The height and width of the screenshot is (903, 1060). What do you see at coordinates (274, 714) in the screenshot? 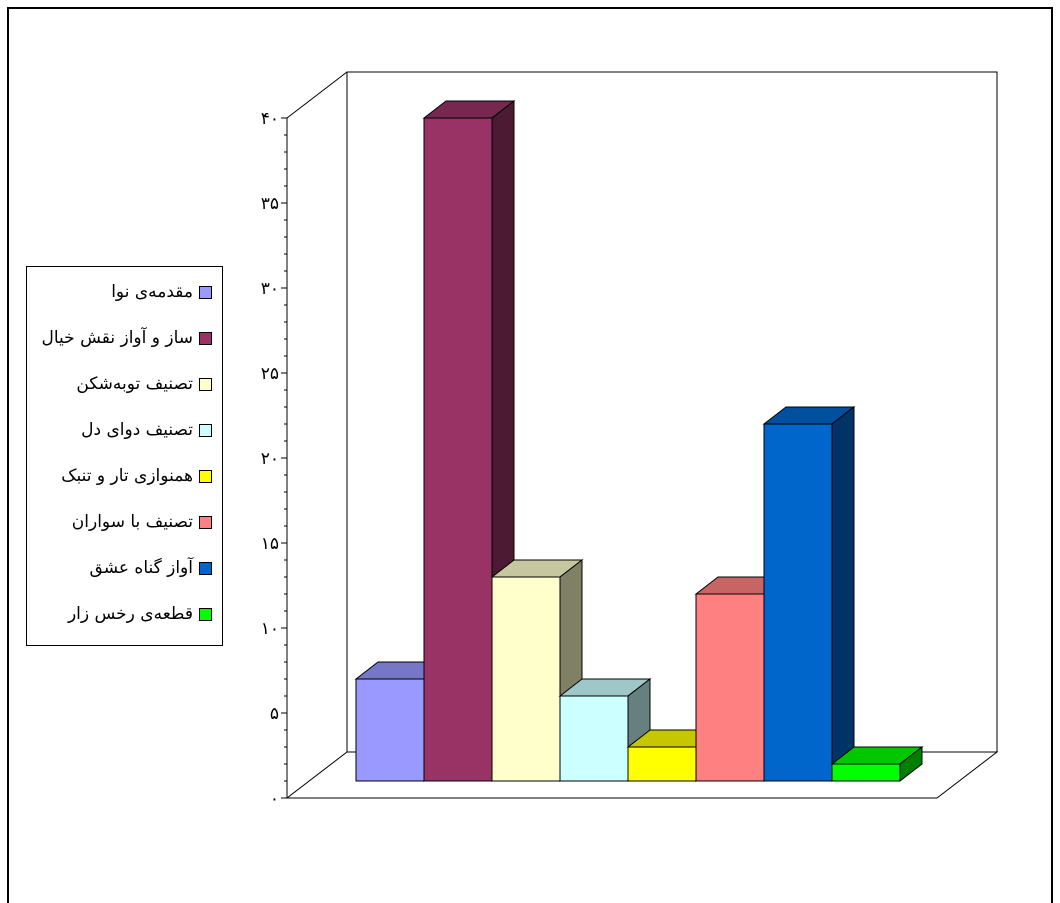
I see `y-tick-label: ۵` at bounding box center [274, 714].